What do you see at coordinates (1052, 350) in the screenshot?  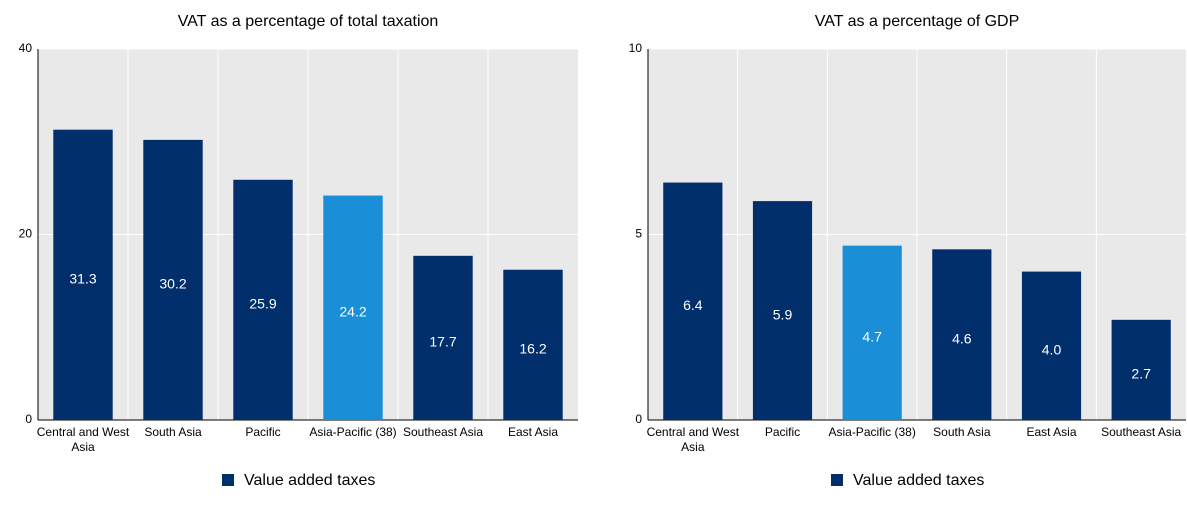 I see `data-label: 4.0` at bounding box center [1052, 350].